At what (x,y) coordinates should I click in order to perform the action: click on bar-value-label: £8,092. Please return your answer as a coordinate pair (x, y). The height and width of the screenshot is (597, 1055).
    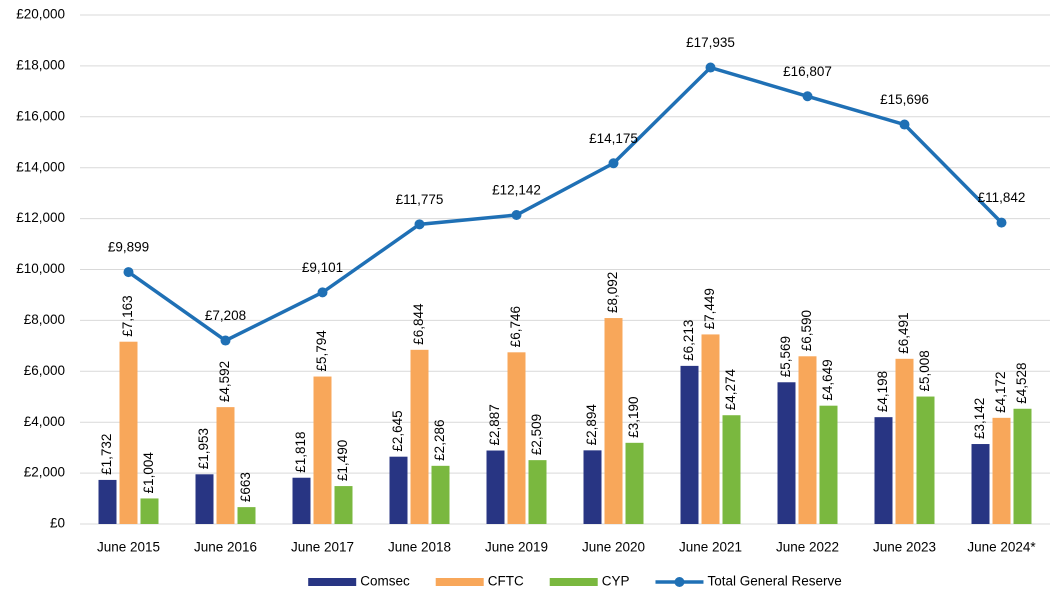
    Looking at the image, I should click on (612, 292).